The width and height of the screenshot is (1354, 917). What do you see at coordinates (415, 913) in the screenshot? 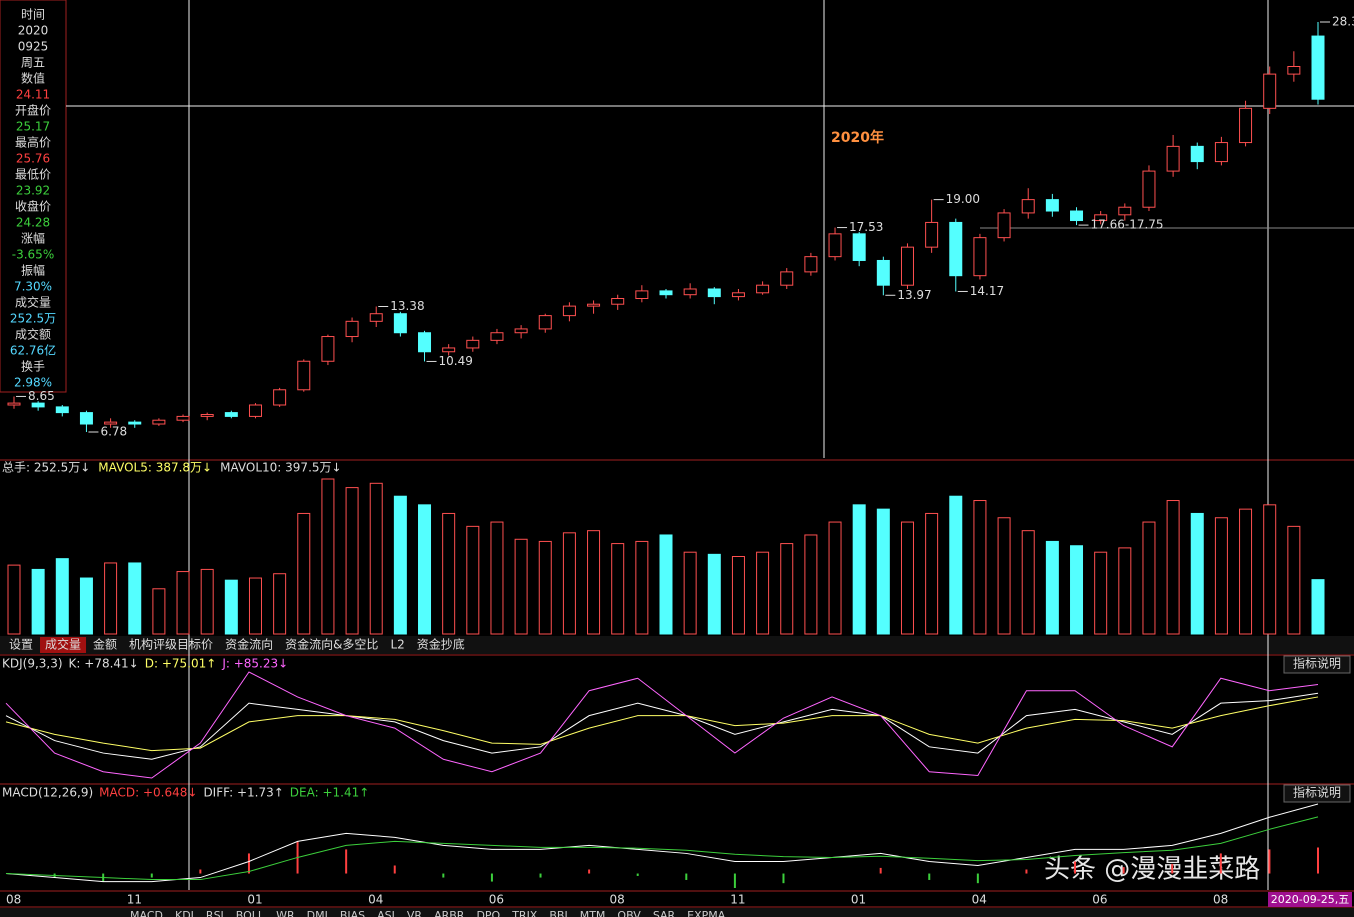
I see `bottom-tab: VR` at bounding box center [415, 913].